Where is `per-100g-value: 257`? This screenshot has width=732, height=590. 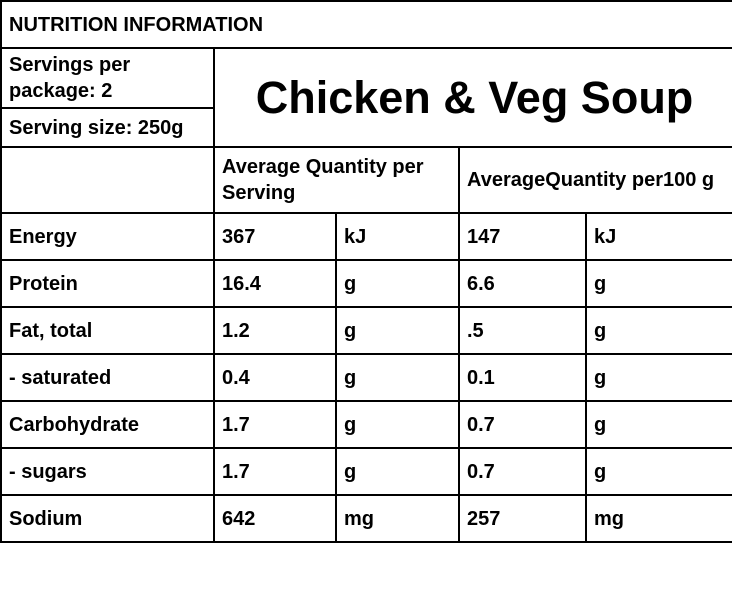 per-100g-value: 257 is located at coordinates (522, 518).